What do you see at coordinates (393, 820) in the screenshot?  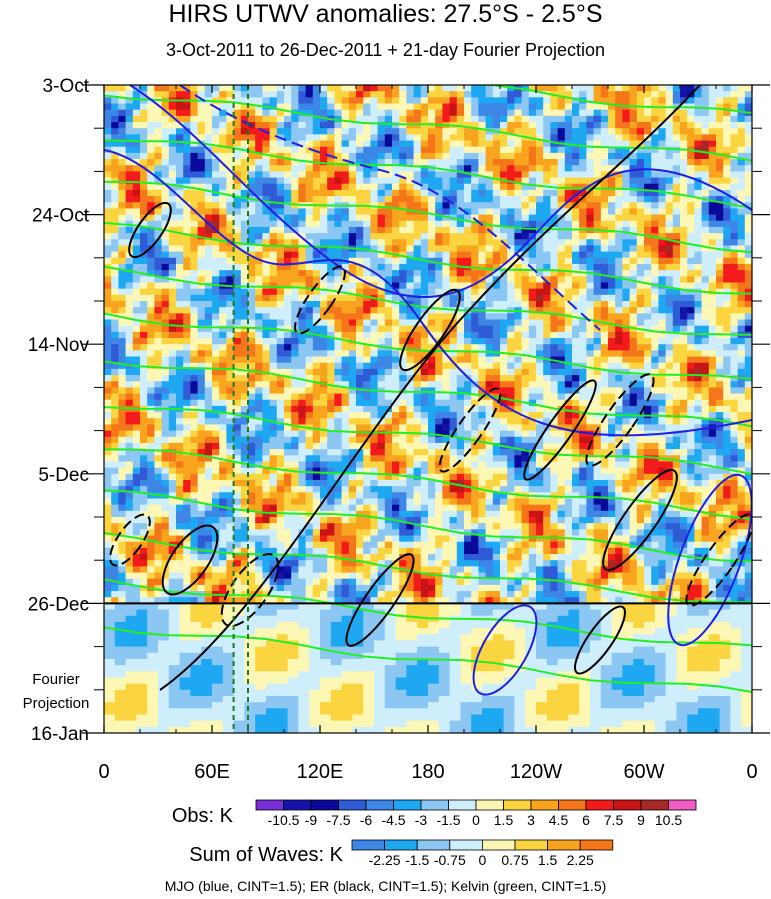 I see `obs-colorbar-level: -4.5` at bounding box center [393, 820].